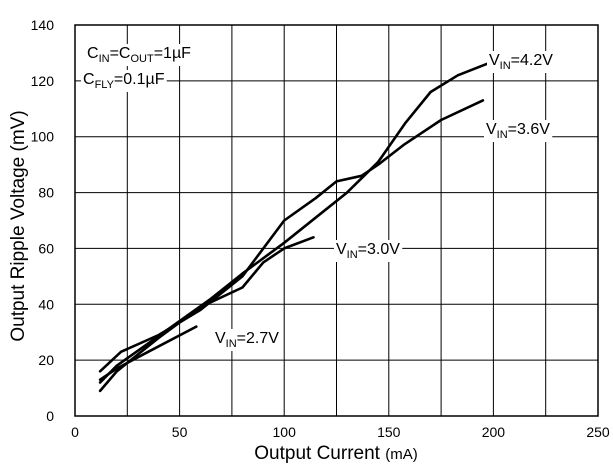 The width and height of the screenshot is (613, 468). I want to click on series-label-3: VIN=3.0V, so click(368, 251).